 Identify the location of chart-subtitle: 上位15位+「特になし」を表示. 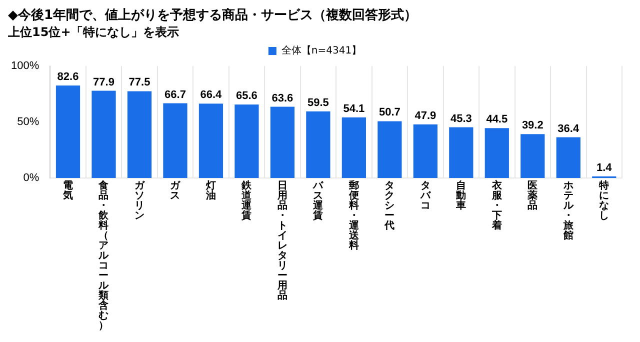
(93, 31).